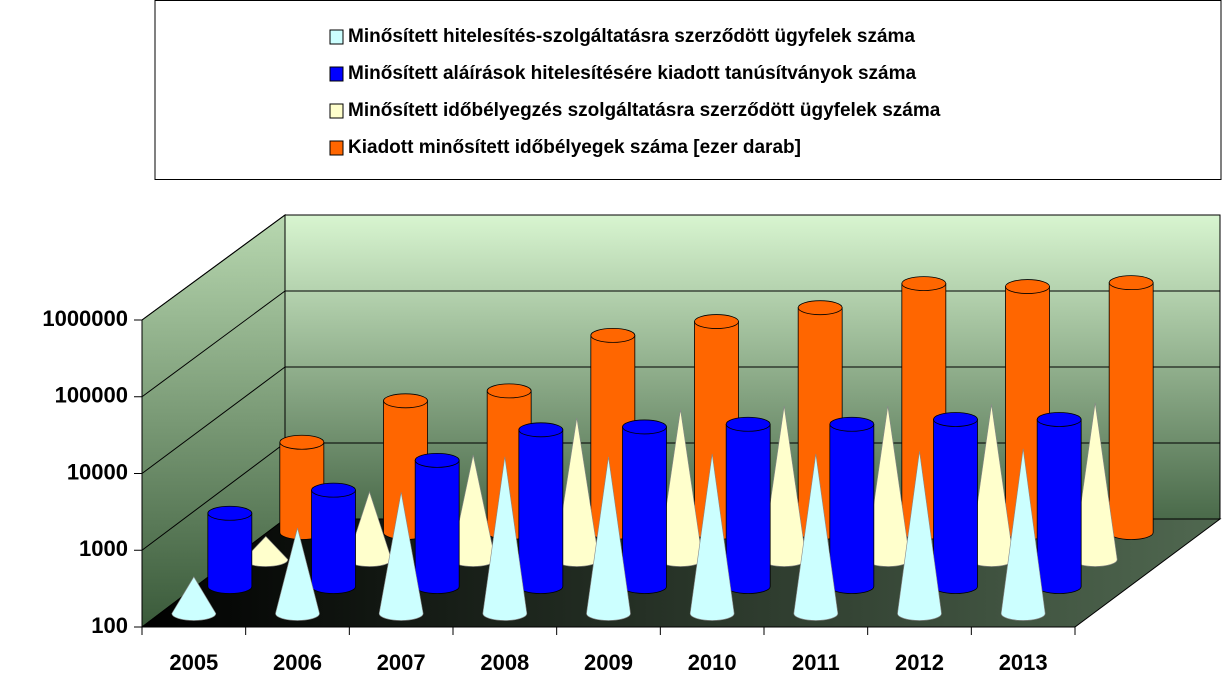 The image size is (1222, 679). Describe the element at coordinates (85, 318) in the screenshot. I see `y-tick-label: 1000000` at that location.